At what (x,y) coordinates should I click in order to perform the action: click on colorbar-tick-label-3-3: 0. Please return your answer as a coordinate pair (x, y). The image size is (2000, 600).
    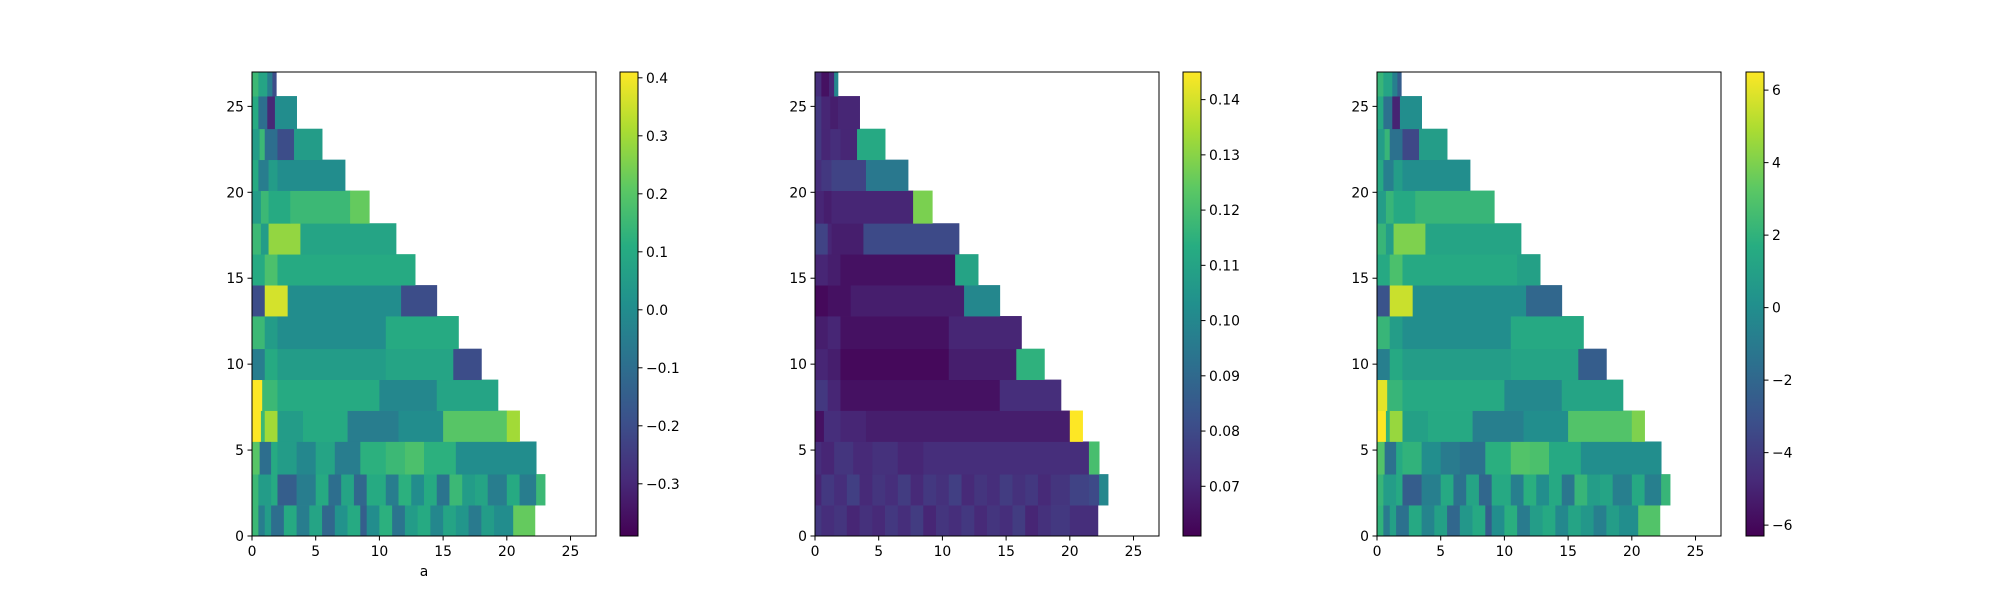
    Looking at the image, I should click on (1776, 309).